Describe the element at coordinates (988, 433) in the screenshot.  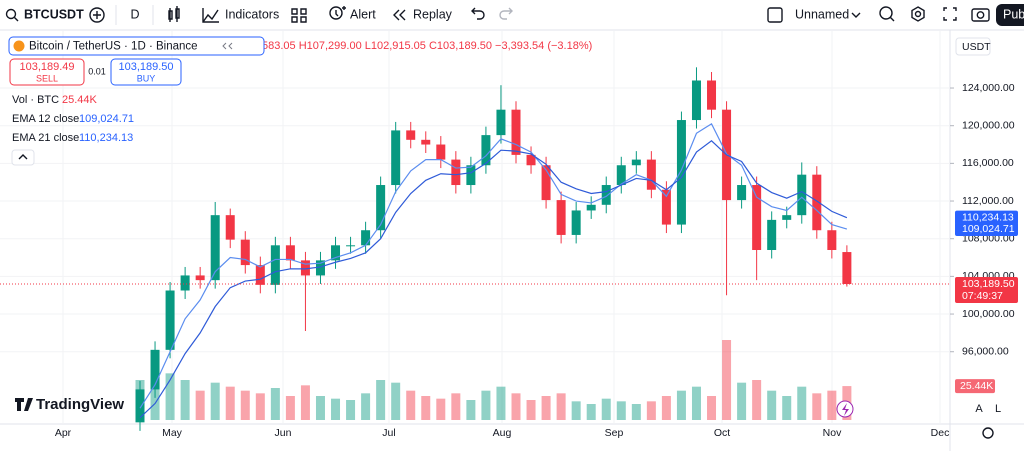
I see `time-axis-settings` at that location.